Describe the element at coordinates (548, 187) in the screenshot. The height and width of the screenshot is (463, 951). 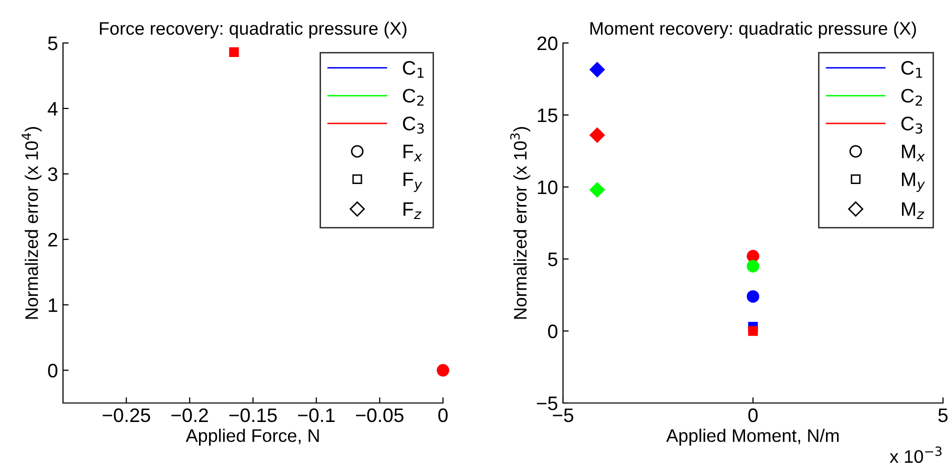
I see `y-tick-label: 10` at that location.